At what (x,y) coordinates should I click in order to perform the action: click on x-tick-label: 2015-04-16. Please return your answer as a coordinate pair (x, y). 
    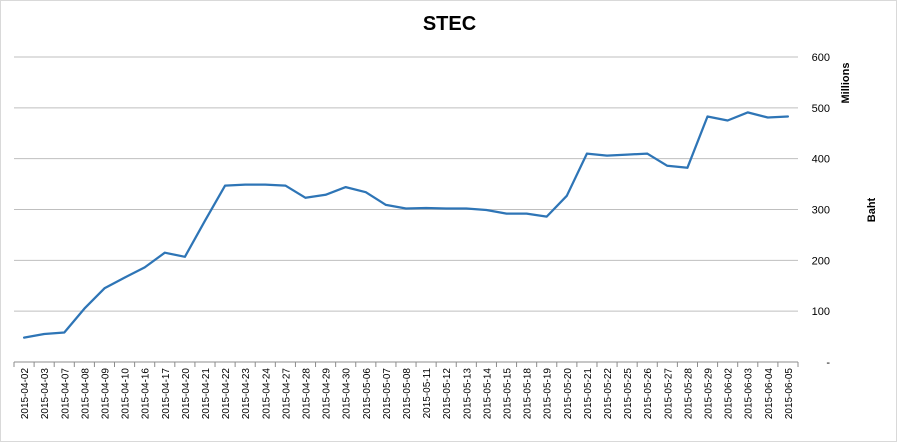
    Looking at the image, I should click on (146, 394).